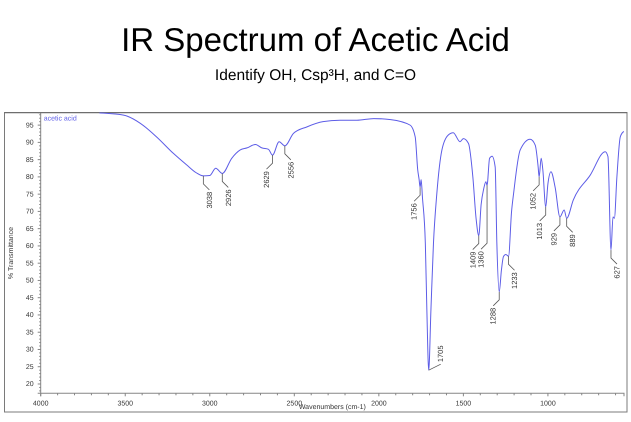 The width and height of the screenshot is (631, 422). I want to click on chart-subtitle: Identify OH, Csp³H, and C=O, so click(315, 75).